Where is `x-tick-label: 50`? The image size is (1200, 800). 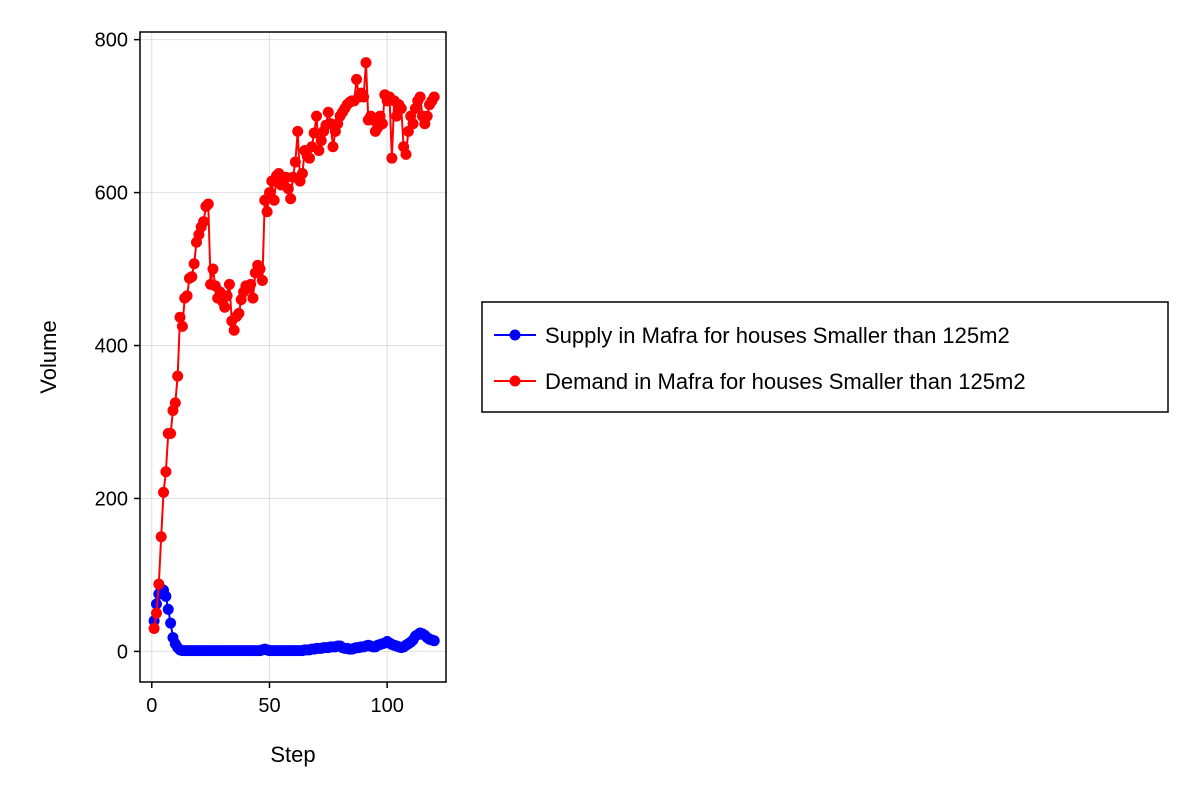 x-tick-label: 50 is located at coordinates (269, 706).